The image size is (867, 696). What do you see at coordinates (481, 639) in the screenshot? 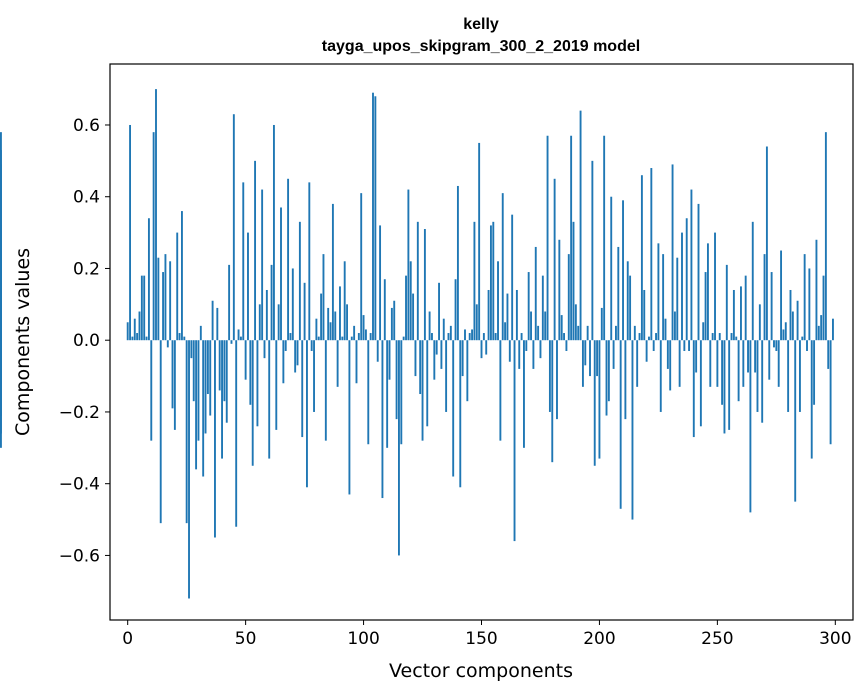
I see `x-tick-label: 150` at bounding box center [481, 639].